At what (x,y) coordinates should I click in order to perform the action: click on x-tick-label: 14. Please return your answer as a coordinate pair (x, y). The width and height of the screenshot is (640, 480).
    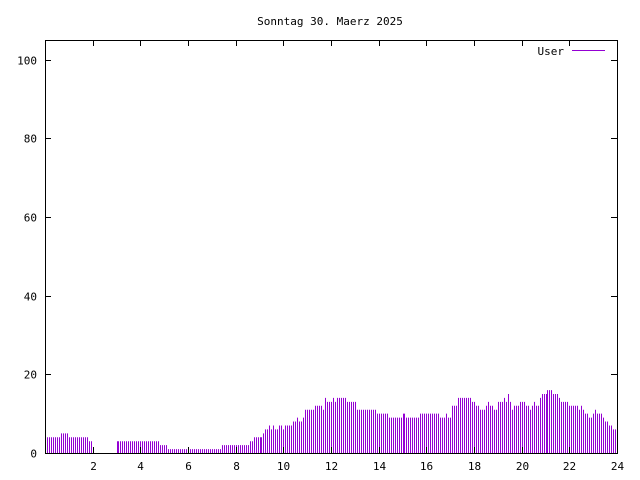
    Looking at the image, I should click on (380, 466).